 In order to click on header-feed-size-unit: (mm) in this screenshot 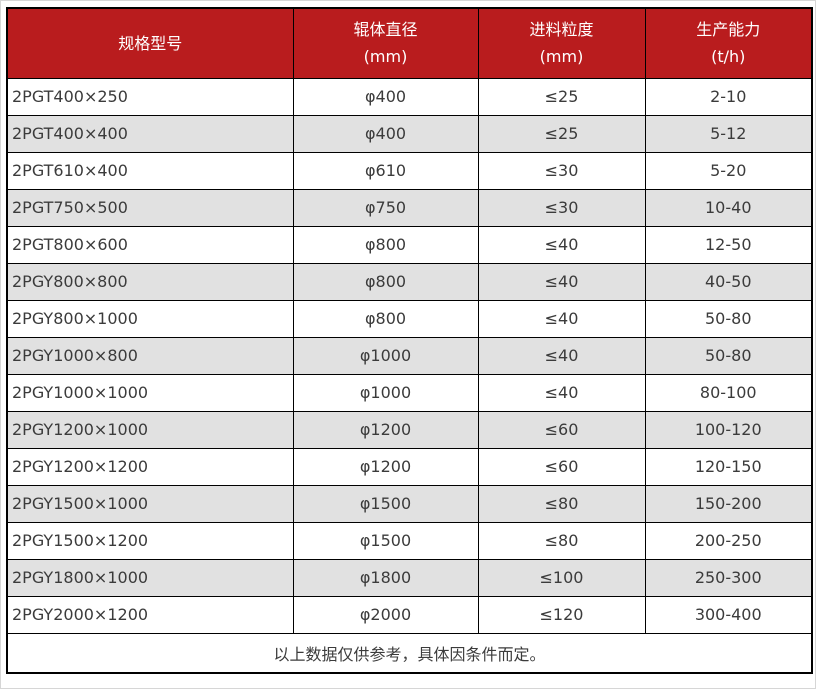, I will do `click(561, 57)`.